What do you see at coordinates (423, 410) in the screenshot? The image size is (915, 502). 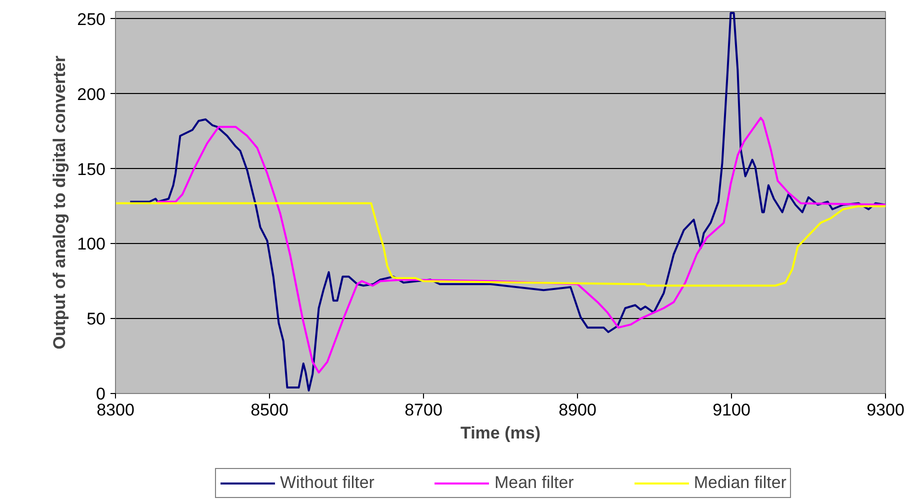 I see `x-tick-label: 8700` at bounding box center [423, 410].